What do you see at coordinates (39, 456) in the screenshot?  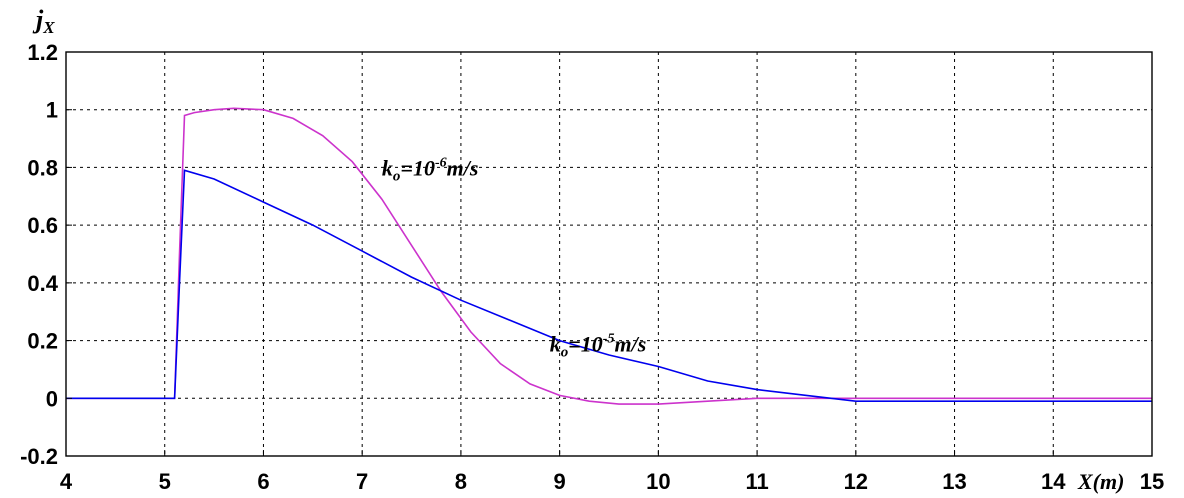 I see `y-tick-label: -0.2` at bounding box center [39, 456].